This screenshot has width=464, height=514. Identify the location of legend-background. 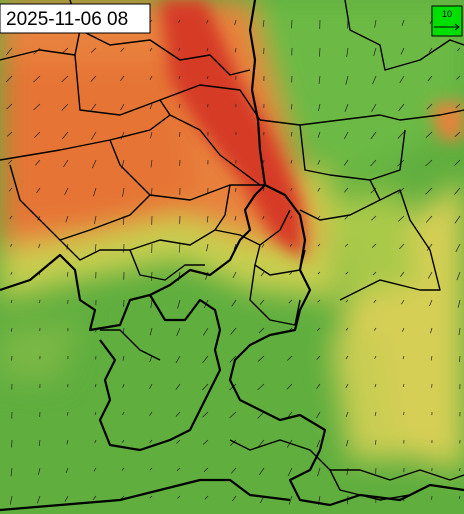
(447, 21).